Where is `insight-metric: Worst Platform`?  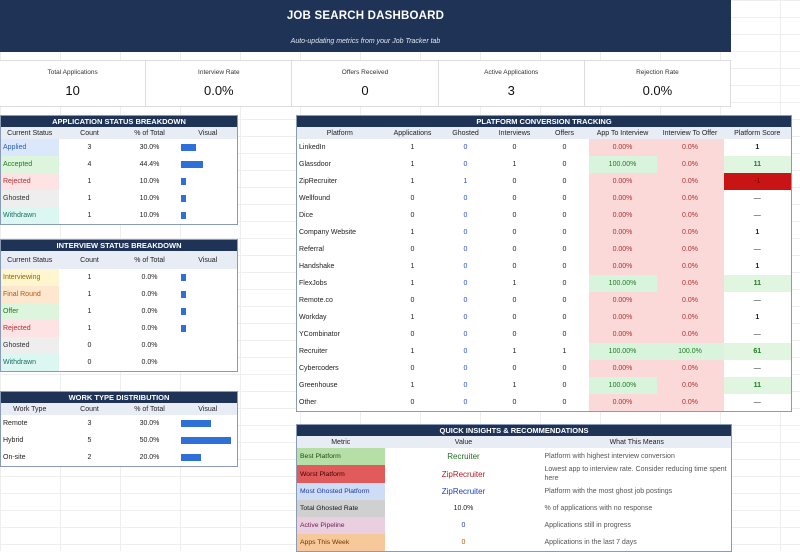
insight-metric: Worst Platform is located at coordinates (340, 474).